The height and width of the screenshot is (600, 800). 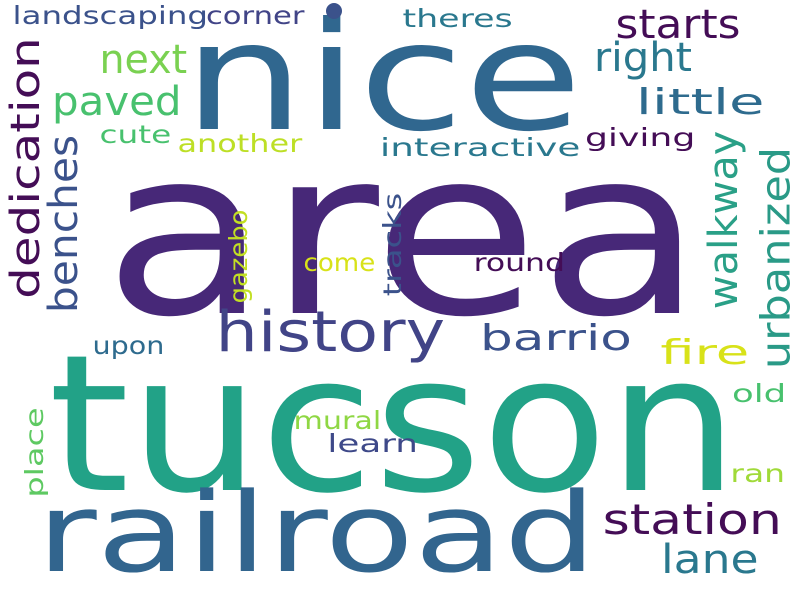 I want to click on word-station: station, so click(x=692, y=519).